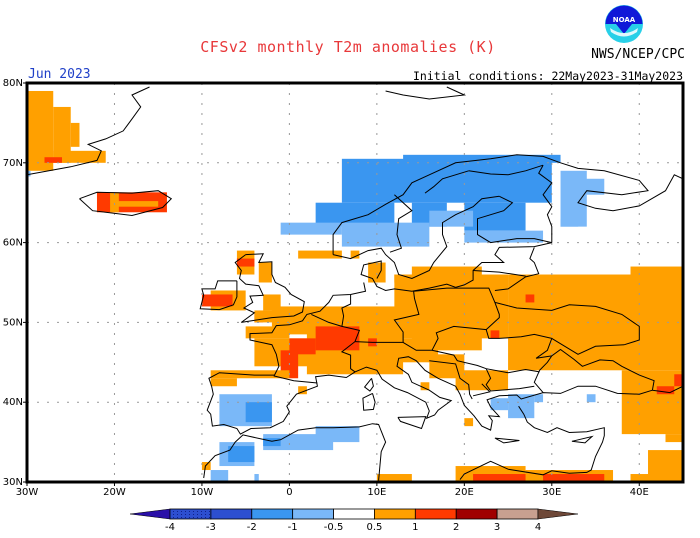 Image resolution: width=700 pixels, height=538 pixels. What do you see at coordinates (114, 492) in the screenshot?
I see `lon-tick-label: 20W` at bounding box center [114, 492].